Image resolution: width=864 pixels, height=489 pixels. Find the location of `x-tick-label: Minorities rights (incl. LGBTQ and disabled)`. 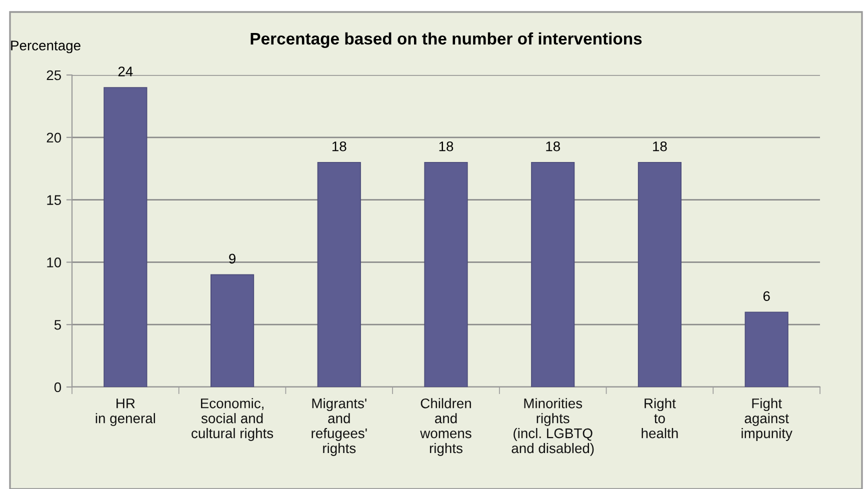

x-tick-label: Minorities rights (incl. LGBTQ and disabled) is located at coordinates (553, 427).